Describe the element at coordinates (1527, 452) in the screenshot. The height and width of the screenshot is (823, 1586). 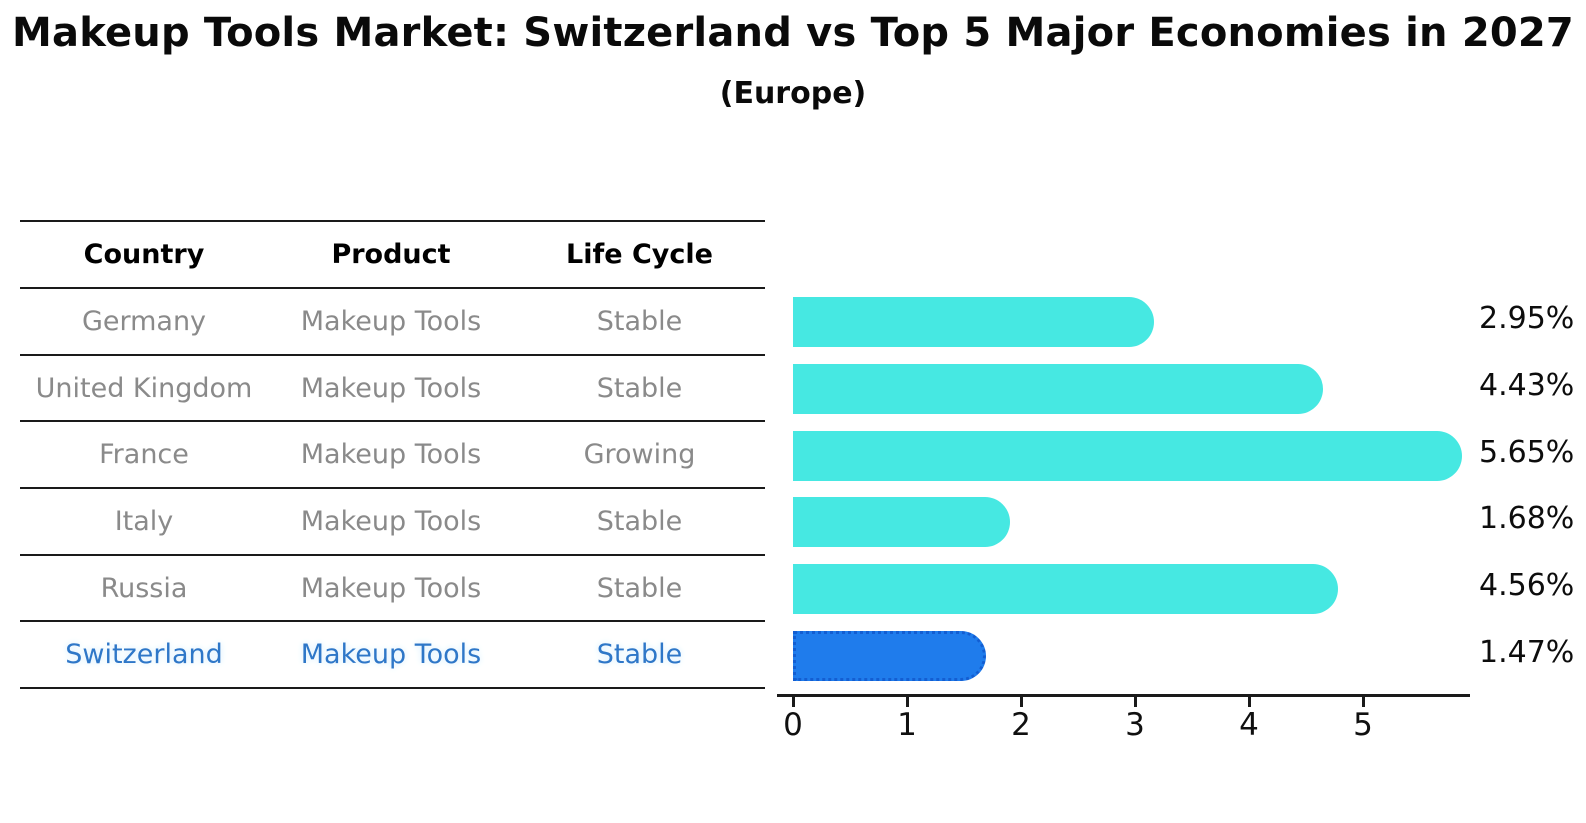
I see `value-label-france: 5.65%` at that location.